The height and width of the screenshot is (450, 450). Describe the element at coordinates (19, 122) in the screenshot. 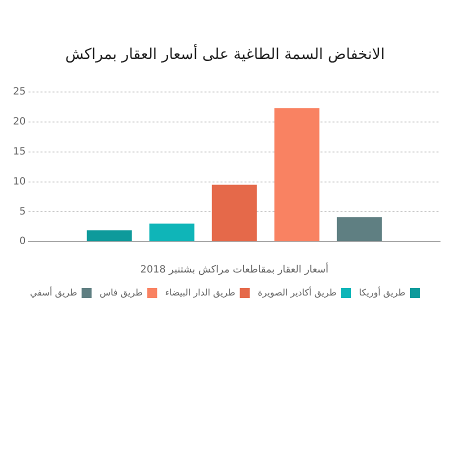

I see `y-tick-label: 20` at that location.